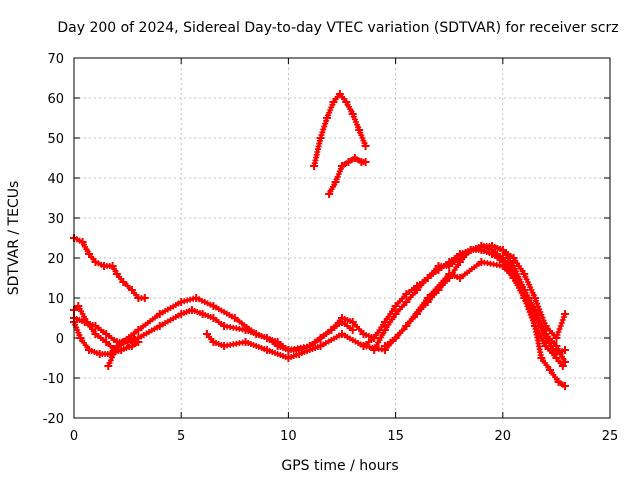  What do you see at coordinates (55, 259) in the screenshot?
I see `y-tick-label: 20` at bounding box center [55, 259].